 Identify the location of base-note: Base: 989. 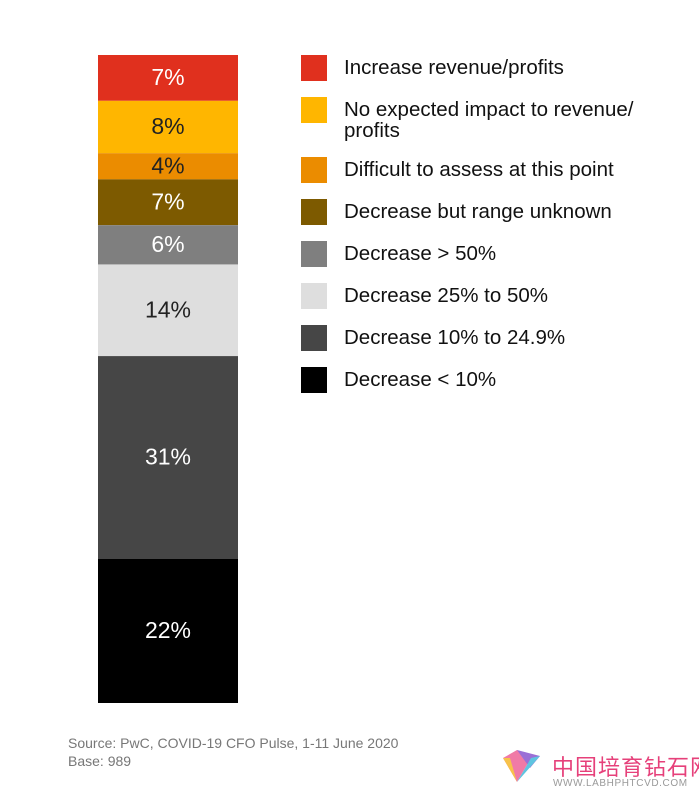
(100, 761).